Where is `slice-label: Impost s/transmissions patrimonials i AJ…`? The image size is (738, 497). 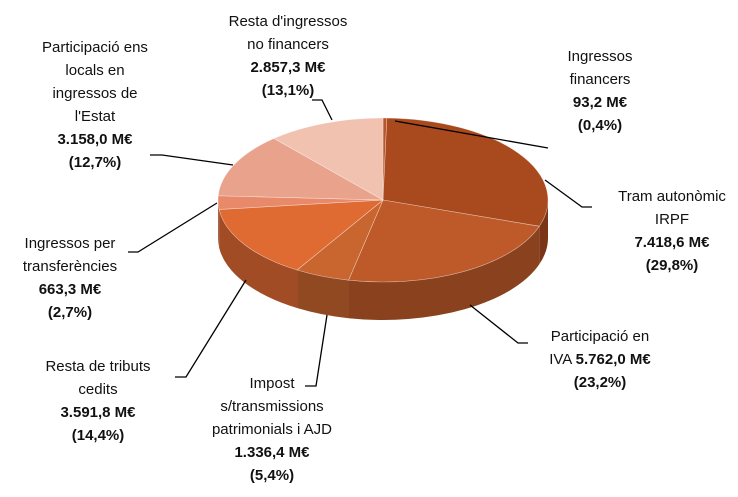
slice-label: Impost s/transmissions patrimonials i AJ… is located at coordinates (272, 429).